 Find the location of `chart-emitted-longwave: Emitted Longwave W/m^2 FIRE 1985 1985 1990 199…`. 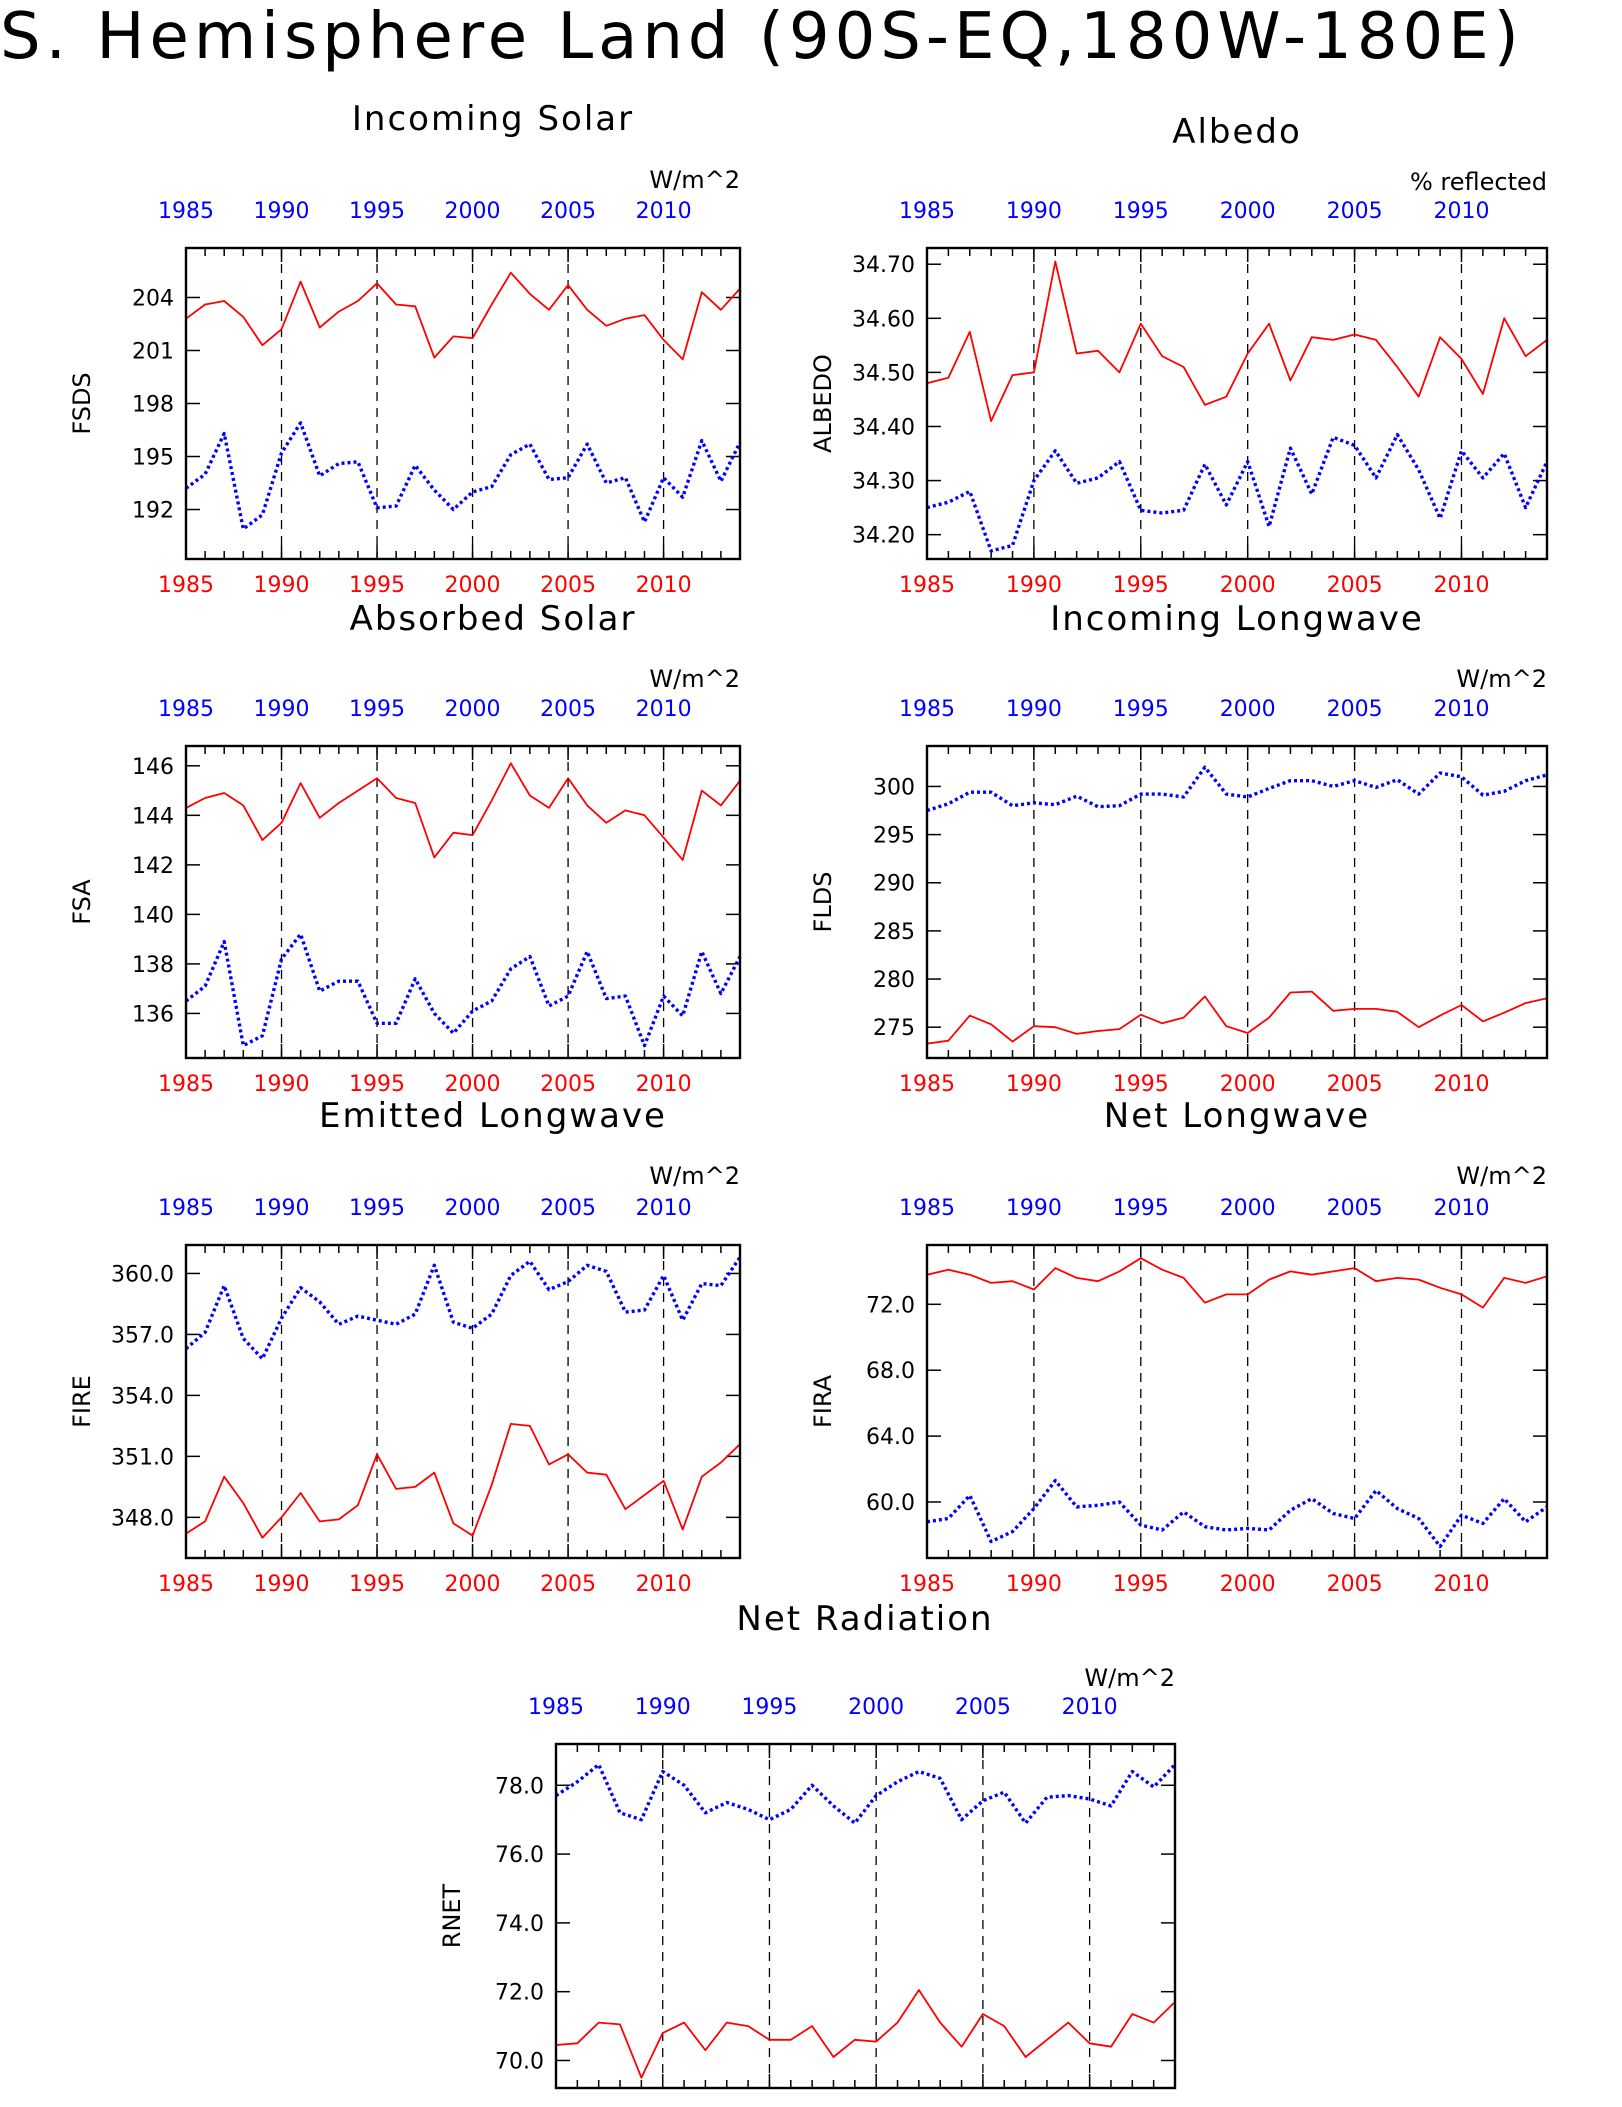

chart-emitted-longwave: Emitted Longwave W/m^2 FIRE 1985 1985 1990 199… is located at coordinates (405, 1346).